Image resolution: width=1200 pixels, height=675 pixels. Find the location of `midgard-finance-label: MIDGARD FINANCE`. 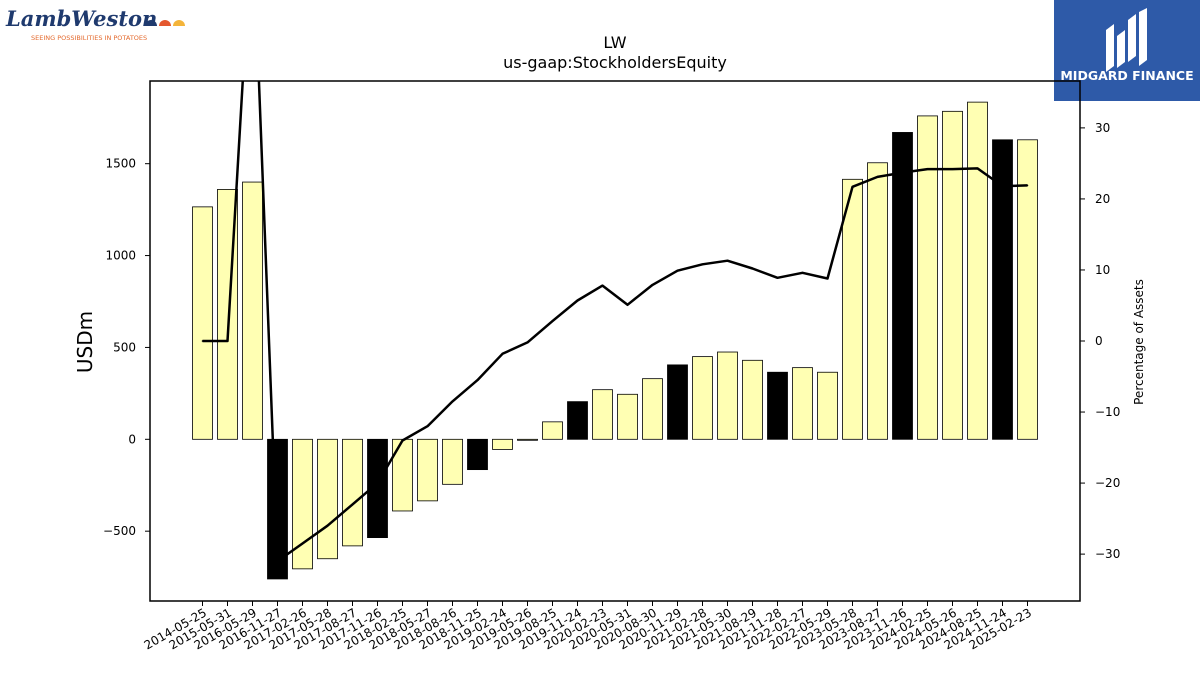

midgard-finance-label: MIDGARD FINANCE is located at coordinates (1126, 75).